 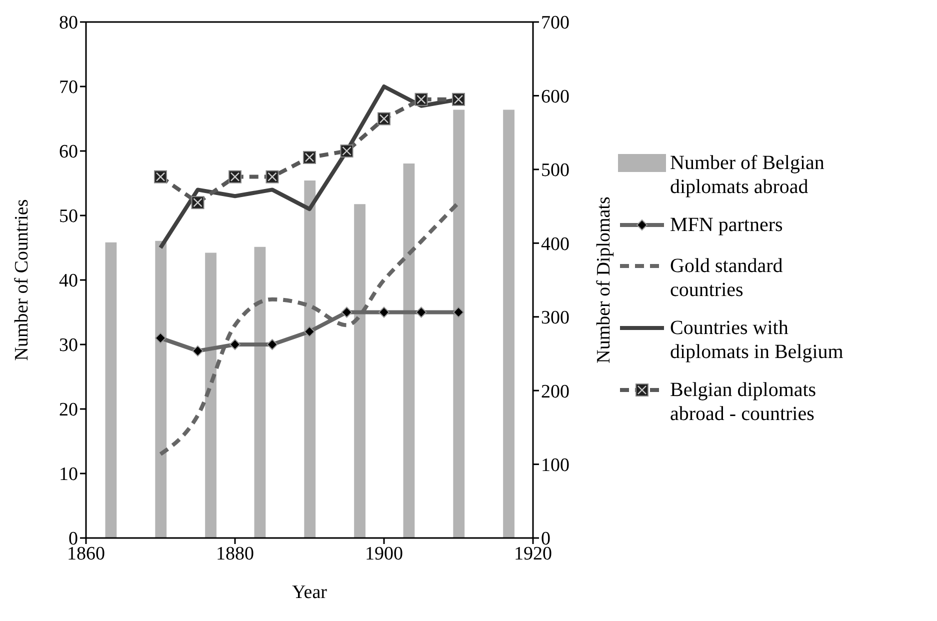 What do you see at coordinates (726, 224) in the screenshot?
I see `legend-label: MFN partners` at bounding box center [726, 224].